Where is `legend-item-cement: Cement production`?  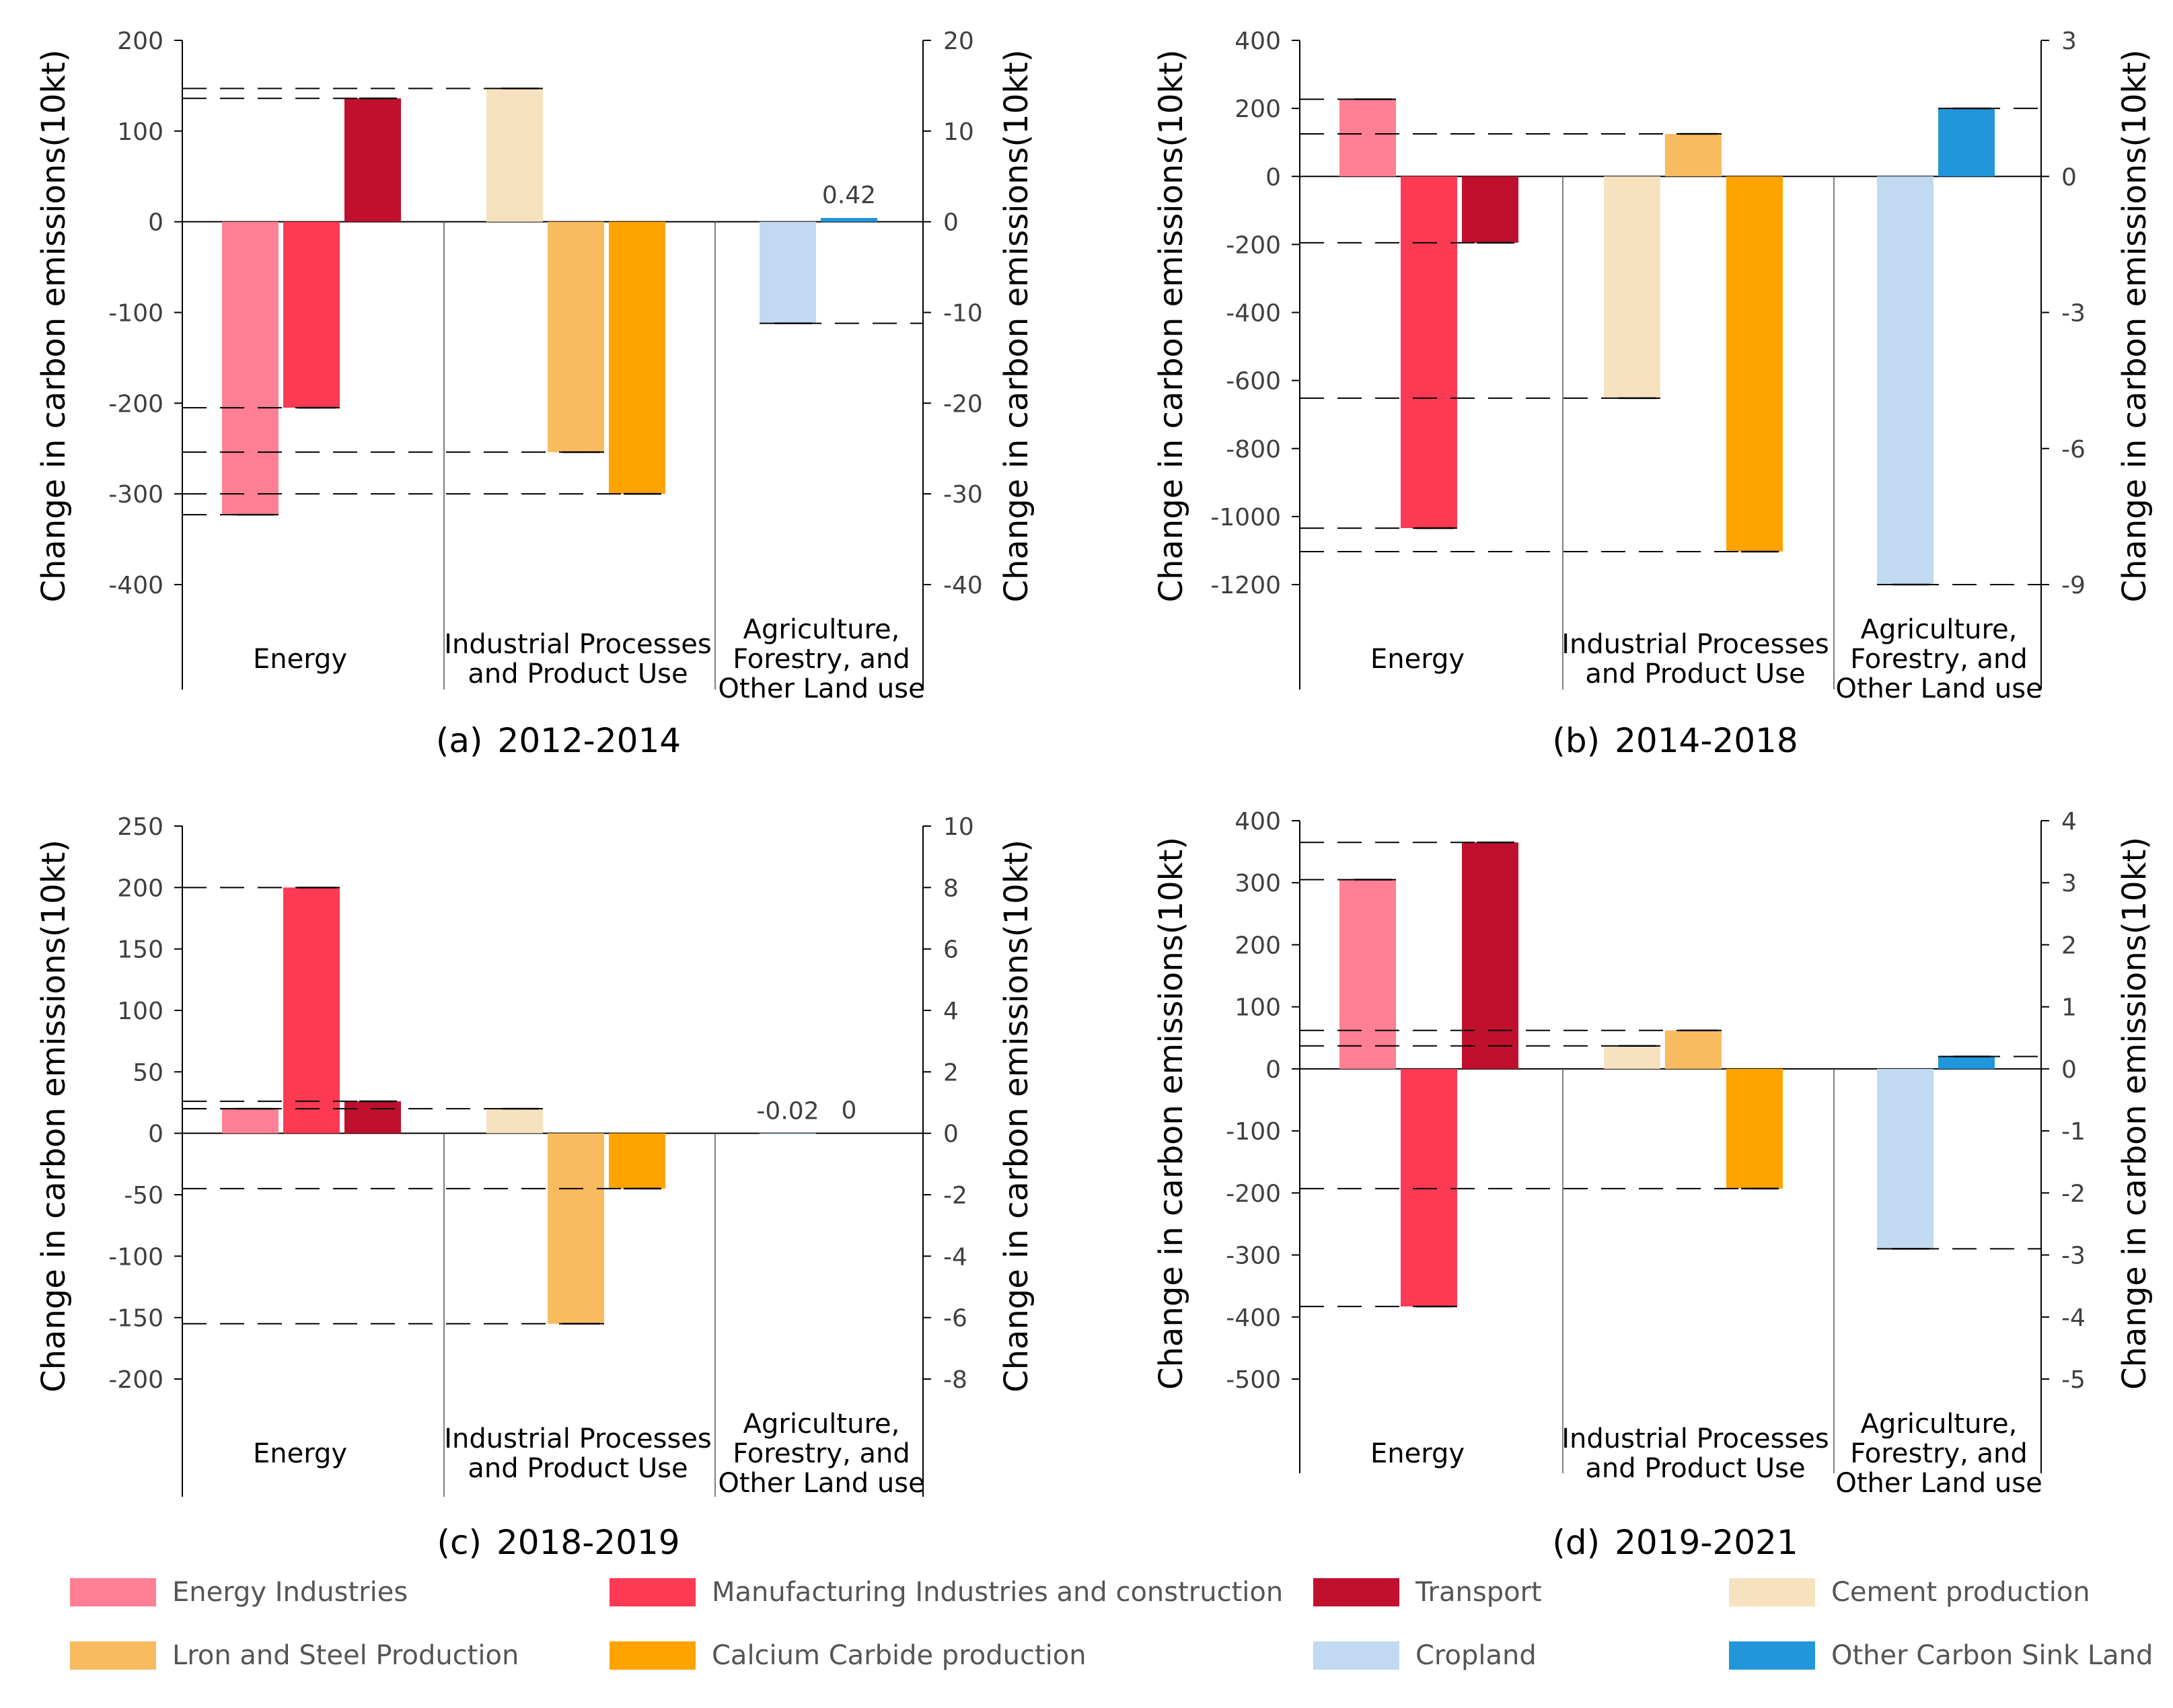 legend-item-cement: Cement production is located at coordinates (1910, 1592).